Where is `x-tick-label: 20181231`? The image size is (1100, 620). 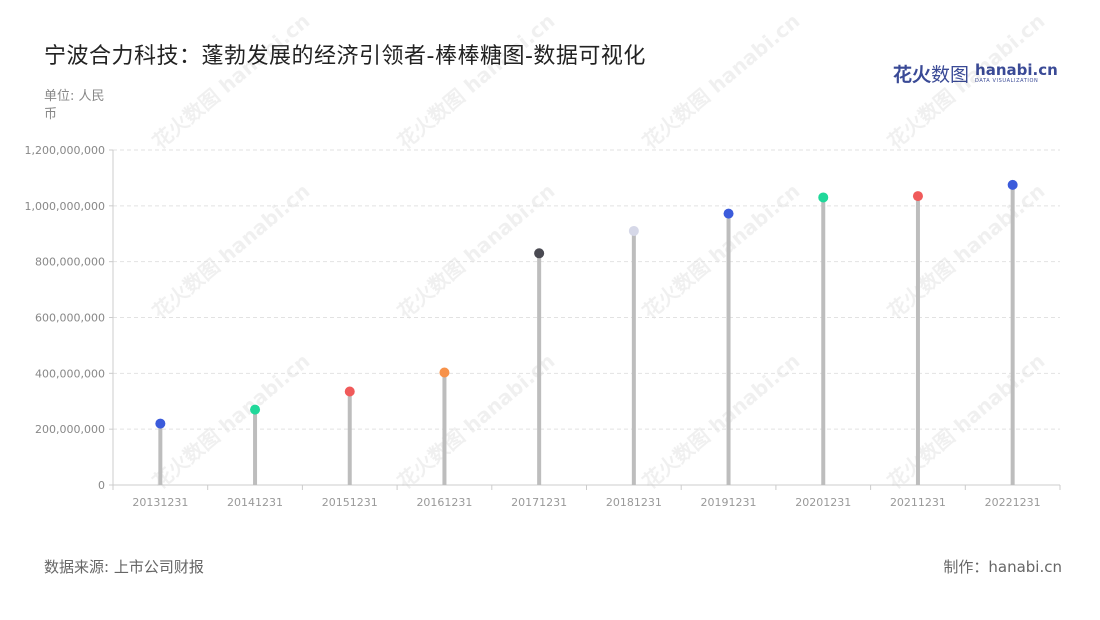
x-tick-label: 20181231 is located at coordinates (634, 502).